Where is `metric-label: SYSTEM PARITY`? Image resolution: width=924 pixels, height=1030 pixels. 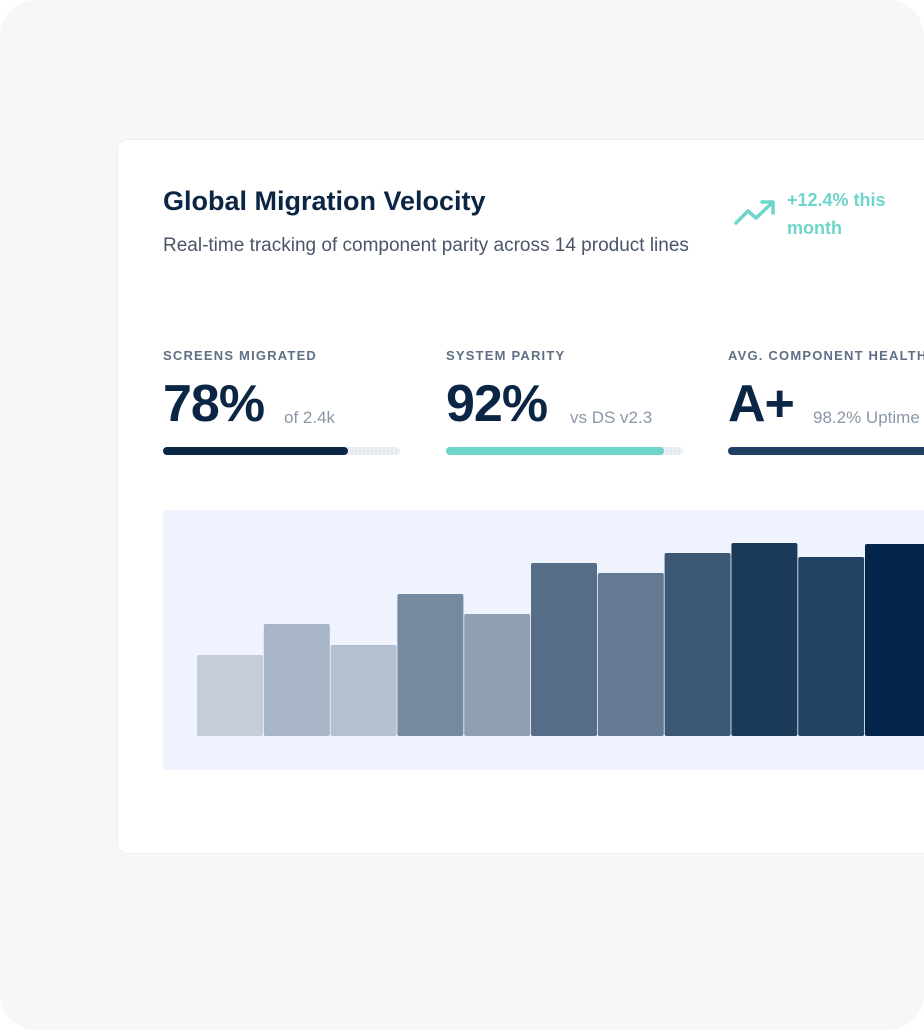 metric-label: SYSTEM PARITY is located at coordinates (506, 355).